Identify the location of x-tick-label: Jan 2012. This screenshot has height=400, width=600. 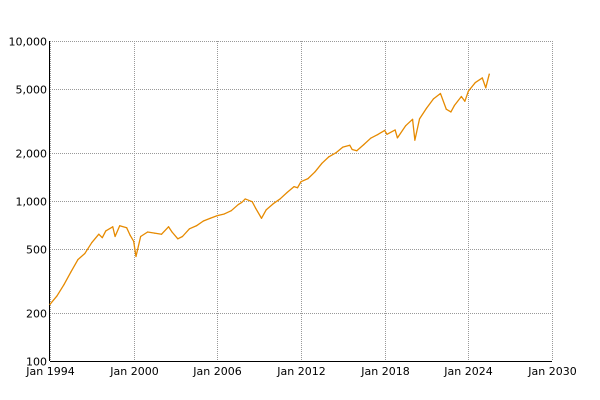
(300, 371).